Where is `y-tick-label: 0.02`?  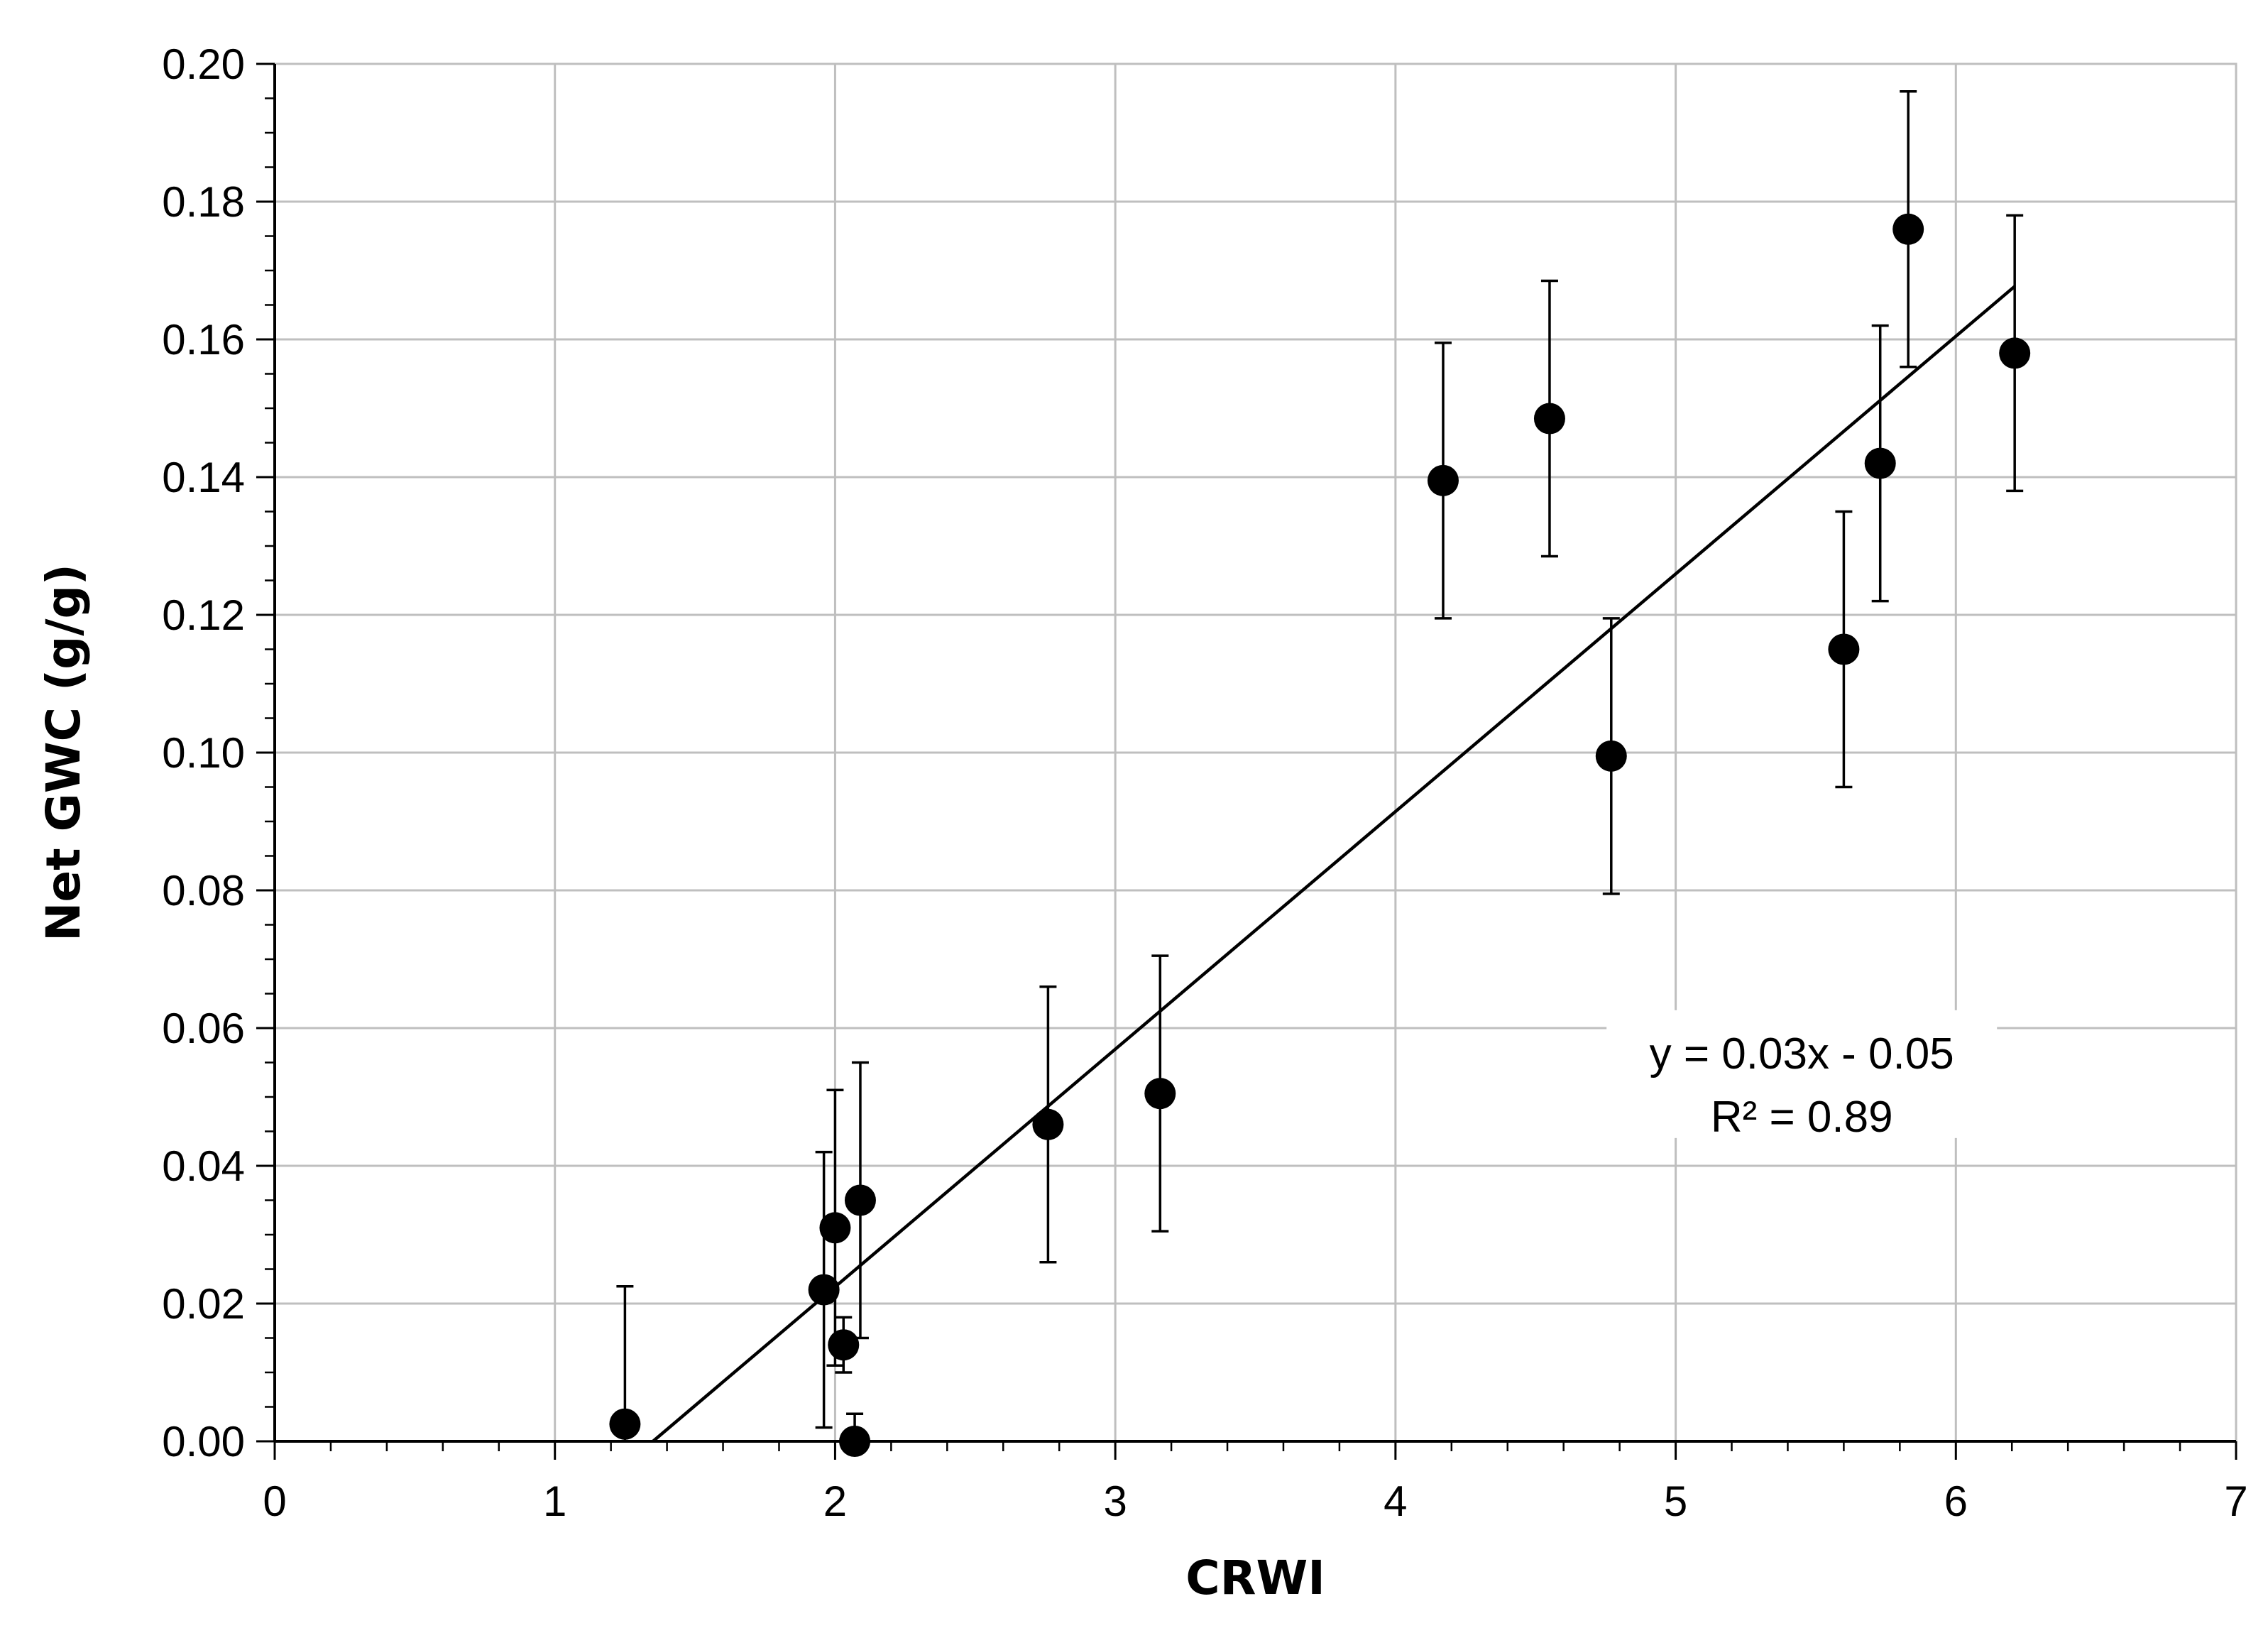 y-tick-label: 0.02 is located at coordinates (204, 1304).